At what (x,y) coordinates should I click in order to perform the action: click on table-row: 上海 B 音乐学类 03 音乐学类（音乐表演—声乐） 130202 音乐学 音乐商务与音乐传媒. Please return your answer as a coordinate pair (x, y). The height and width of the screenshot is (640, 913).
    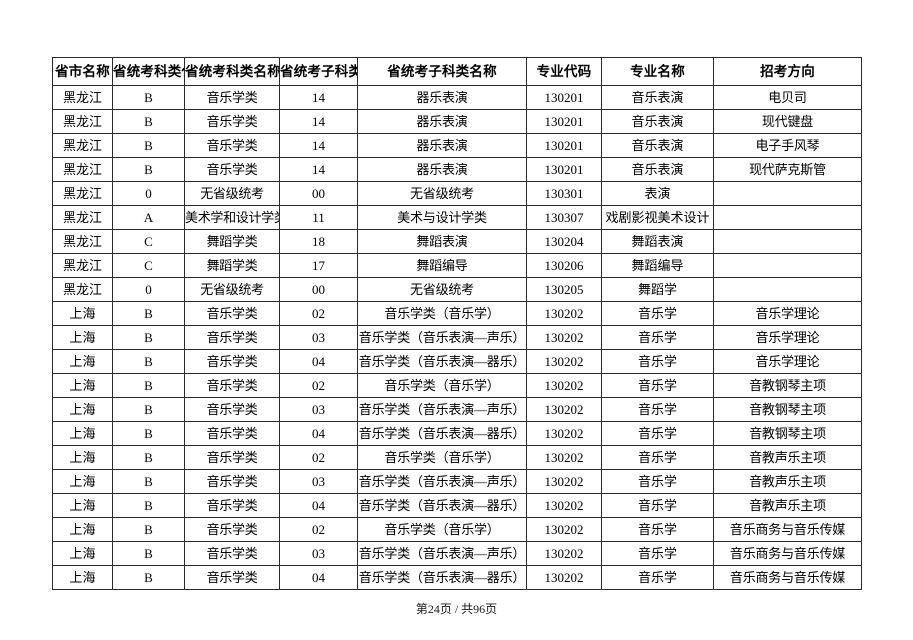
    Looking at the image, I should click on (457, 553).